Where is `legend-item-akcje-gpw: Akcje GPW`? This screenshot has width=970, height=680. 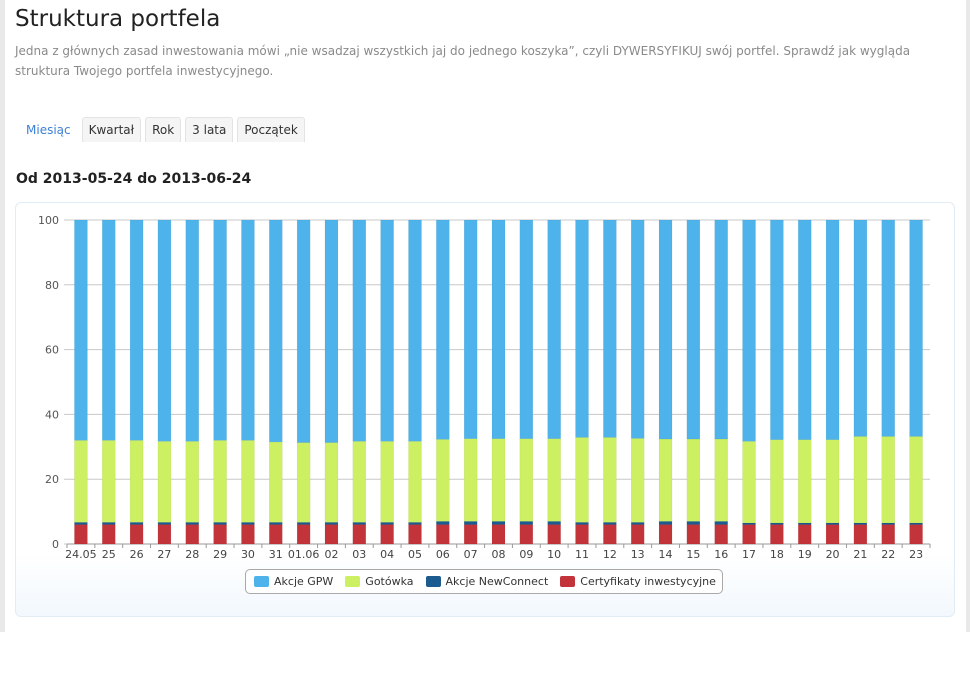
legend-item-akcje-gpw: Akcje GPW is located at coordinates (293, 581).